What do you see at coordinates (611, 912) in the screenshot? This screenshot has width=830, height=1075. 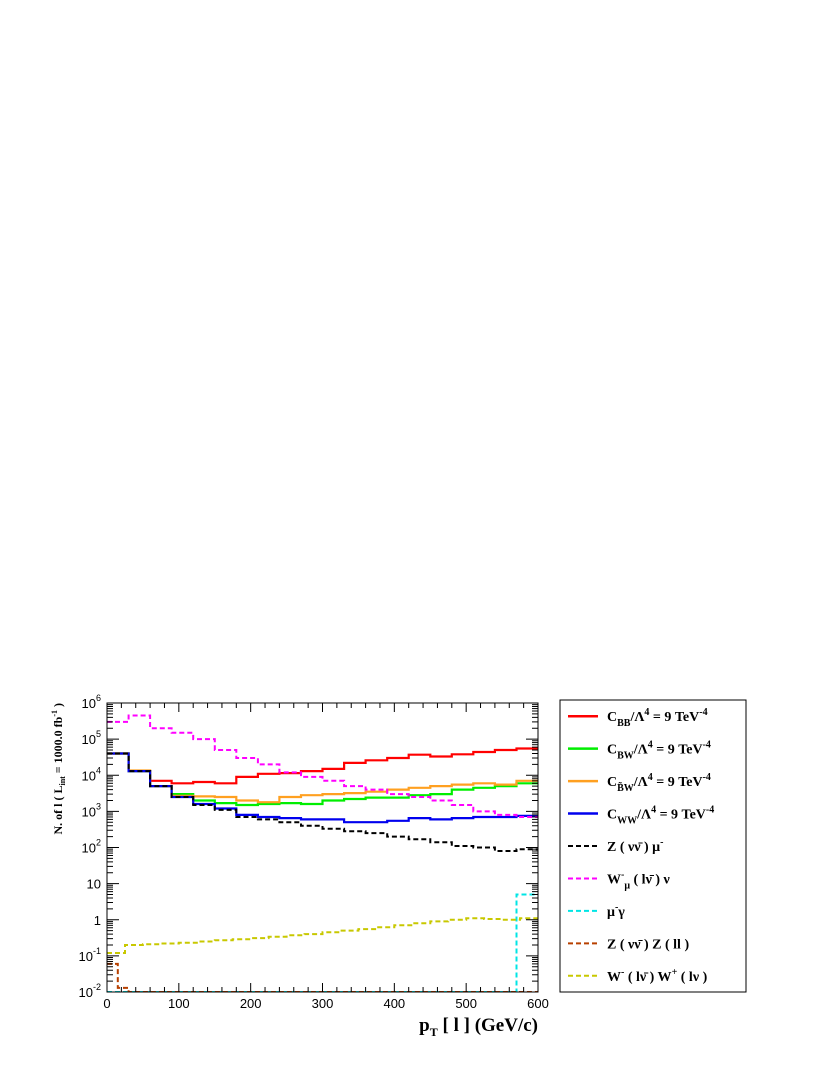 I see `legend-label-main: μ` at bounding box center [611, 912].